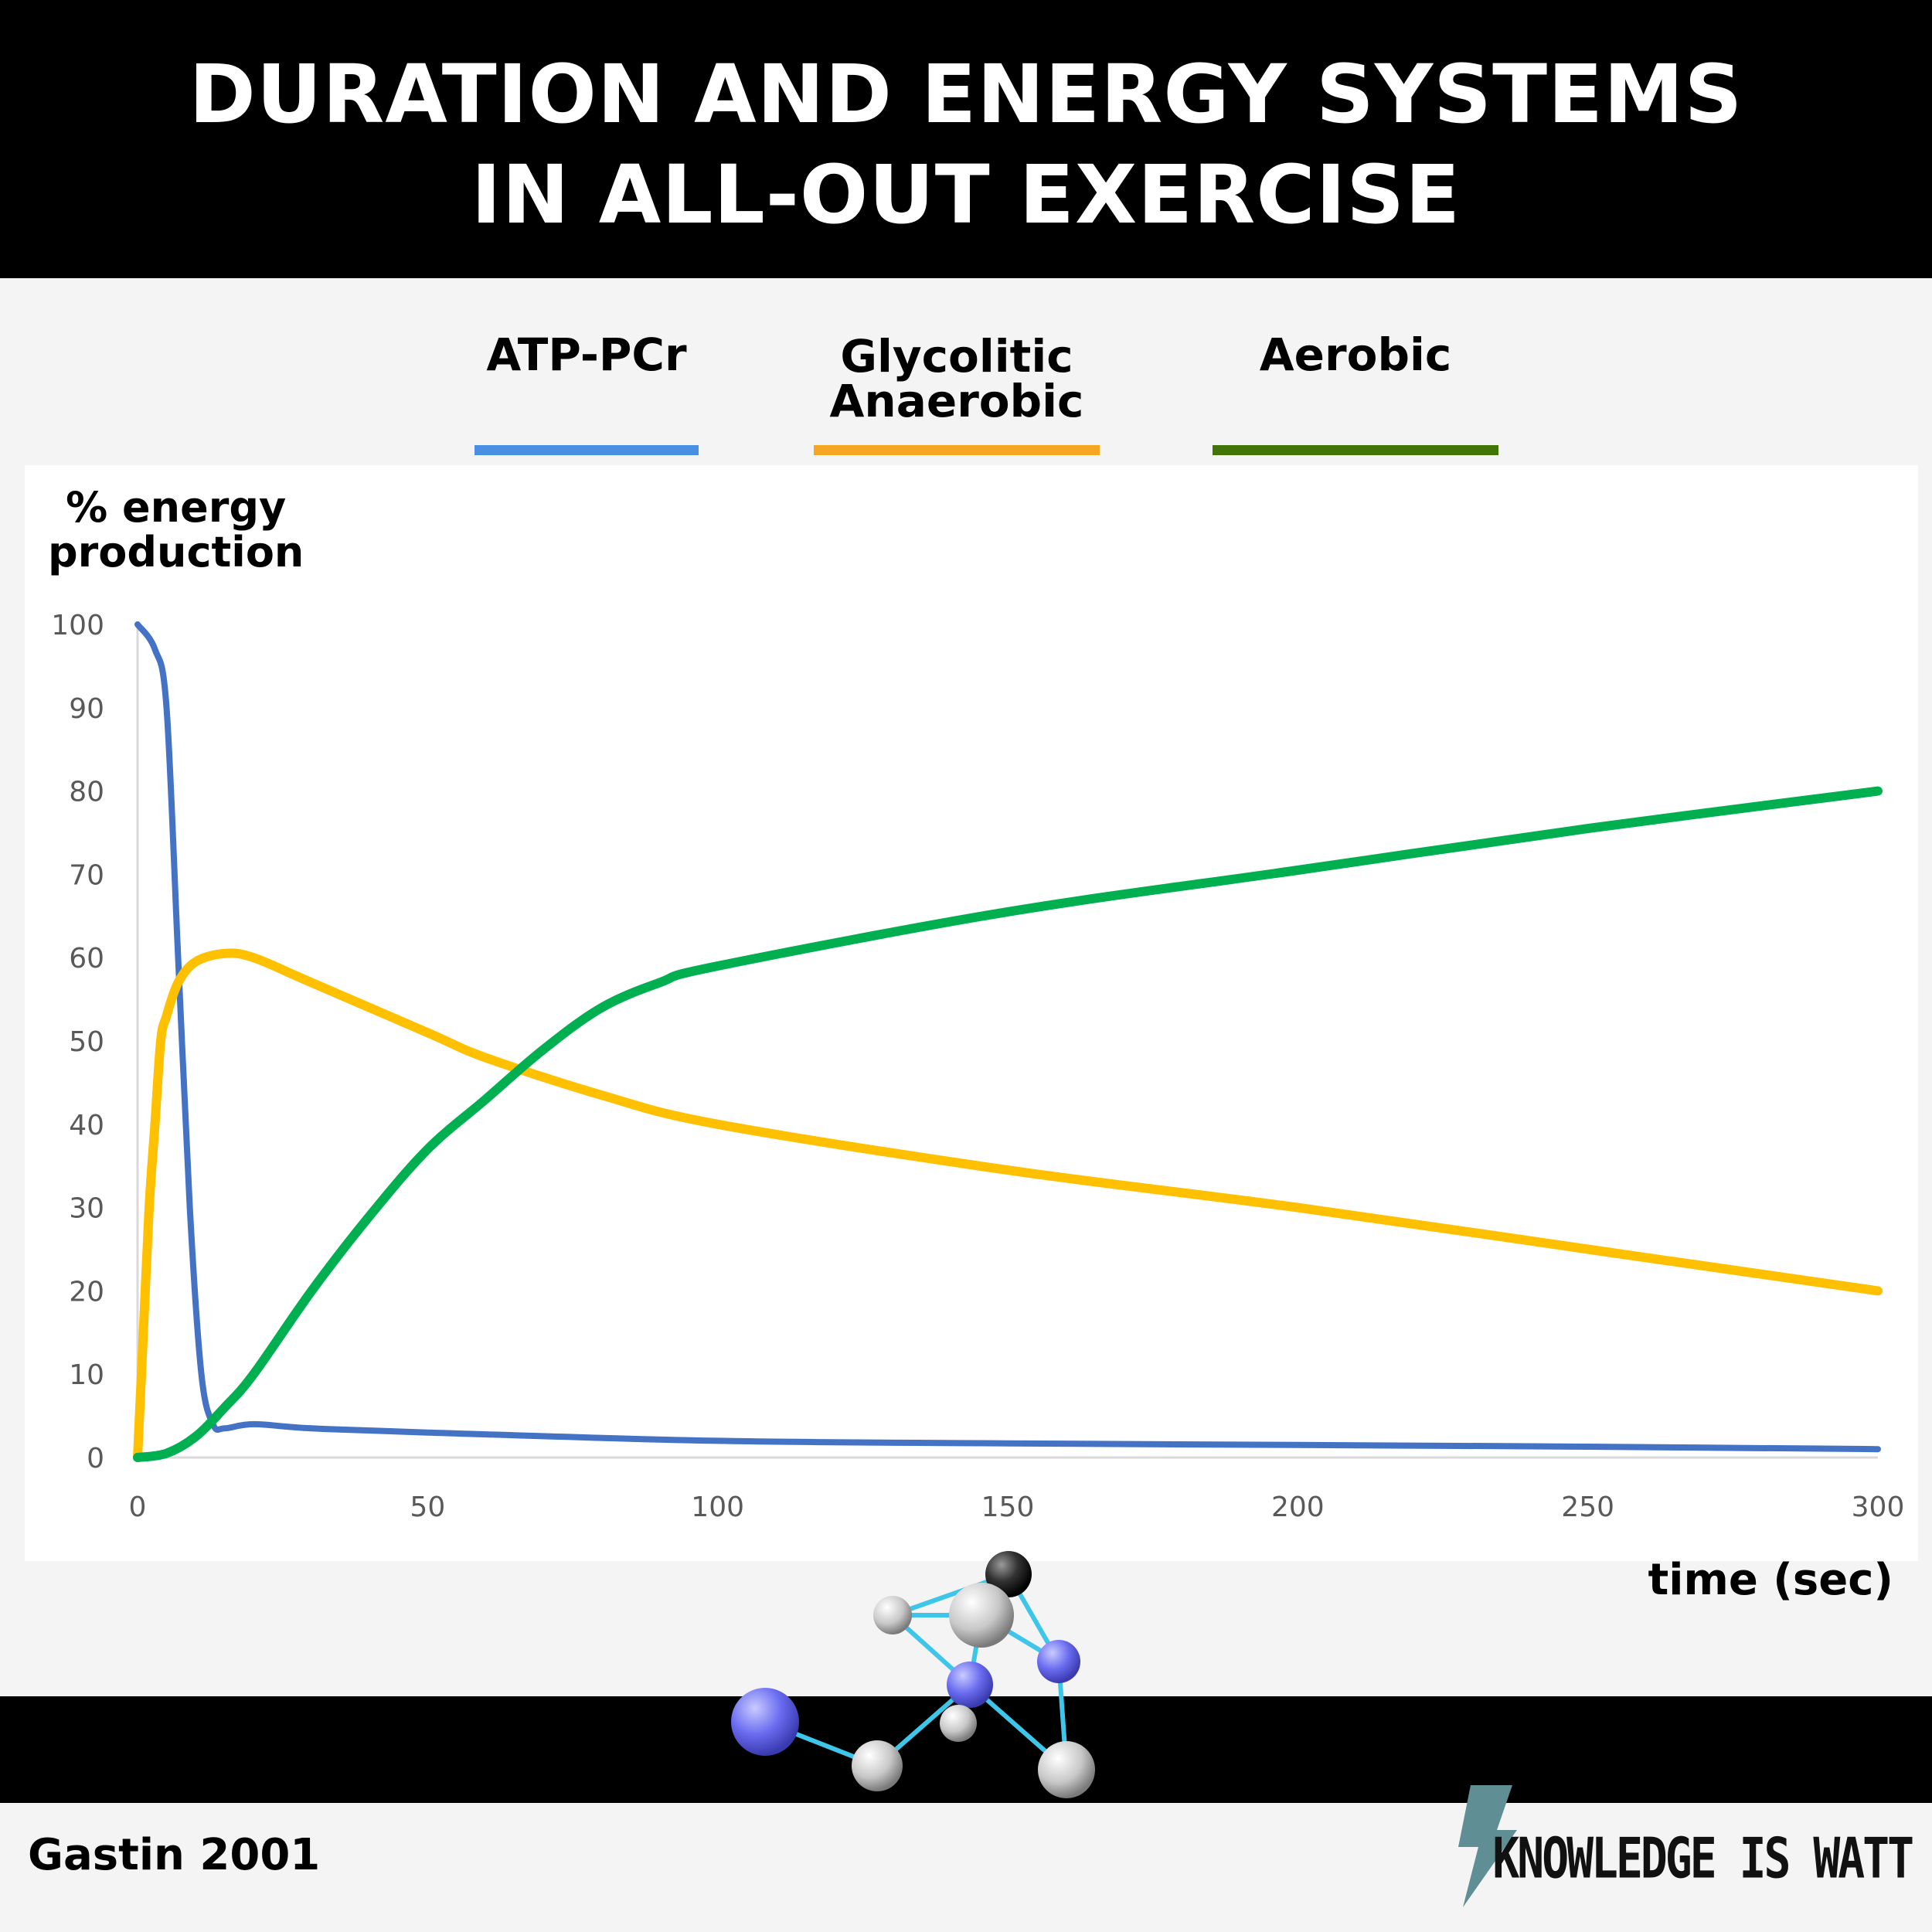  What do you see at coordinates (86, 1292) in the screenshot?
I see `y-tick-label: 20` at bounding box center [86, 1292].